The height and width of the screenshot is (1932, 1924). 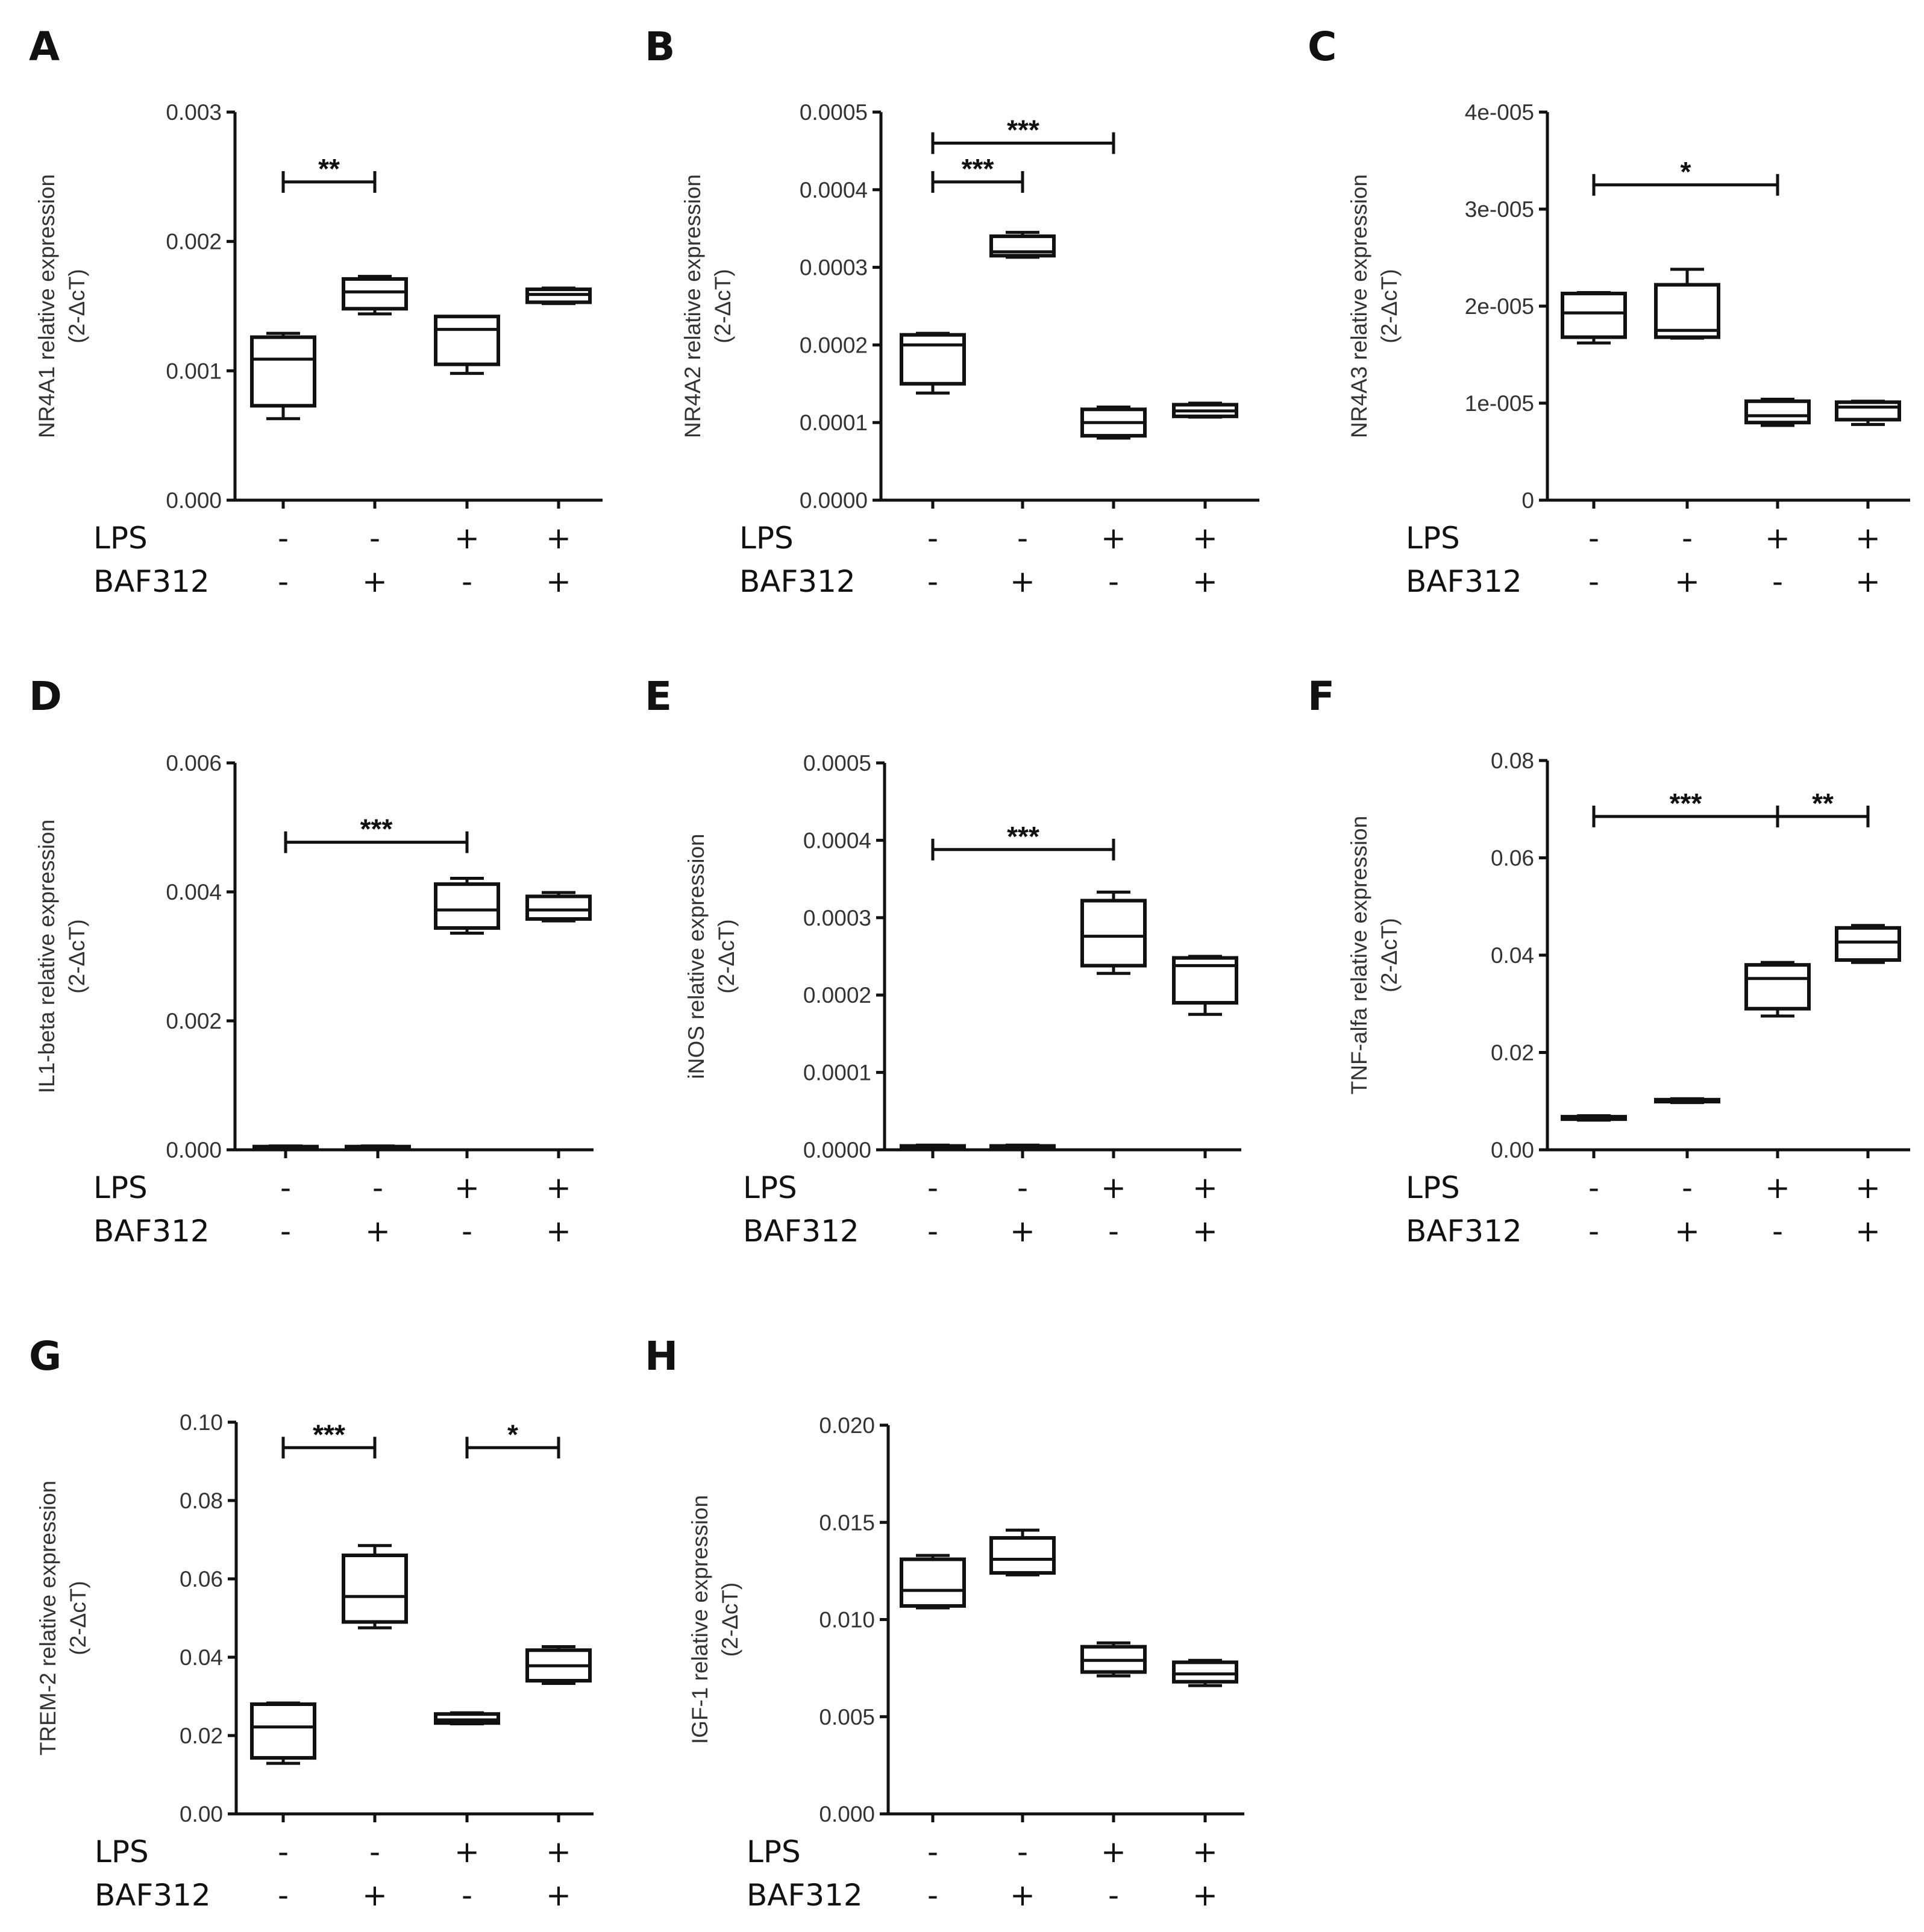 I want to click on significance-bracket-1: *, so click(x=1685, y=176).